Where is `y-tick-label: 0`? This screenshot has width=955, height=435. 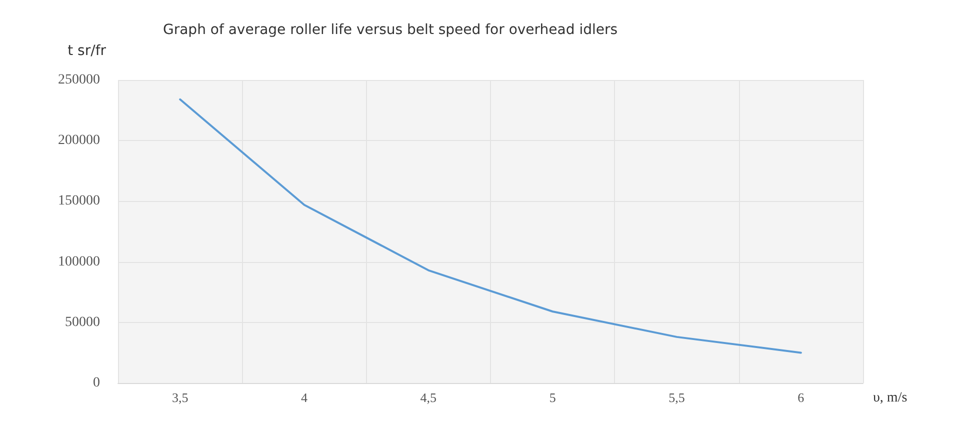 y-tick-label: 0 is located at coordinates (96, 383).